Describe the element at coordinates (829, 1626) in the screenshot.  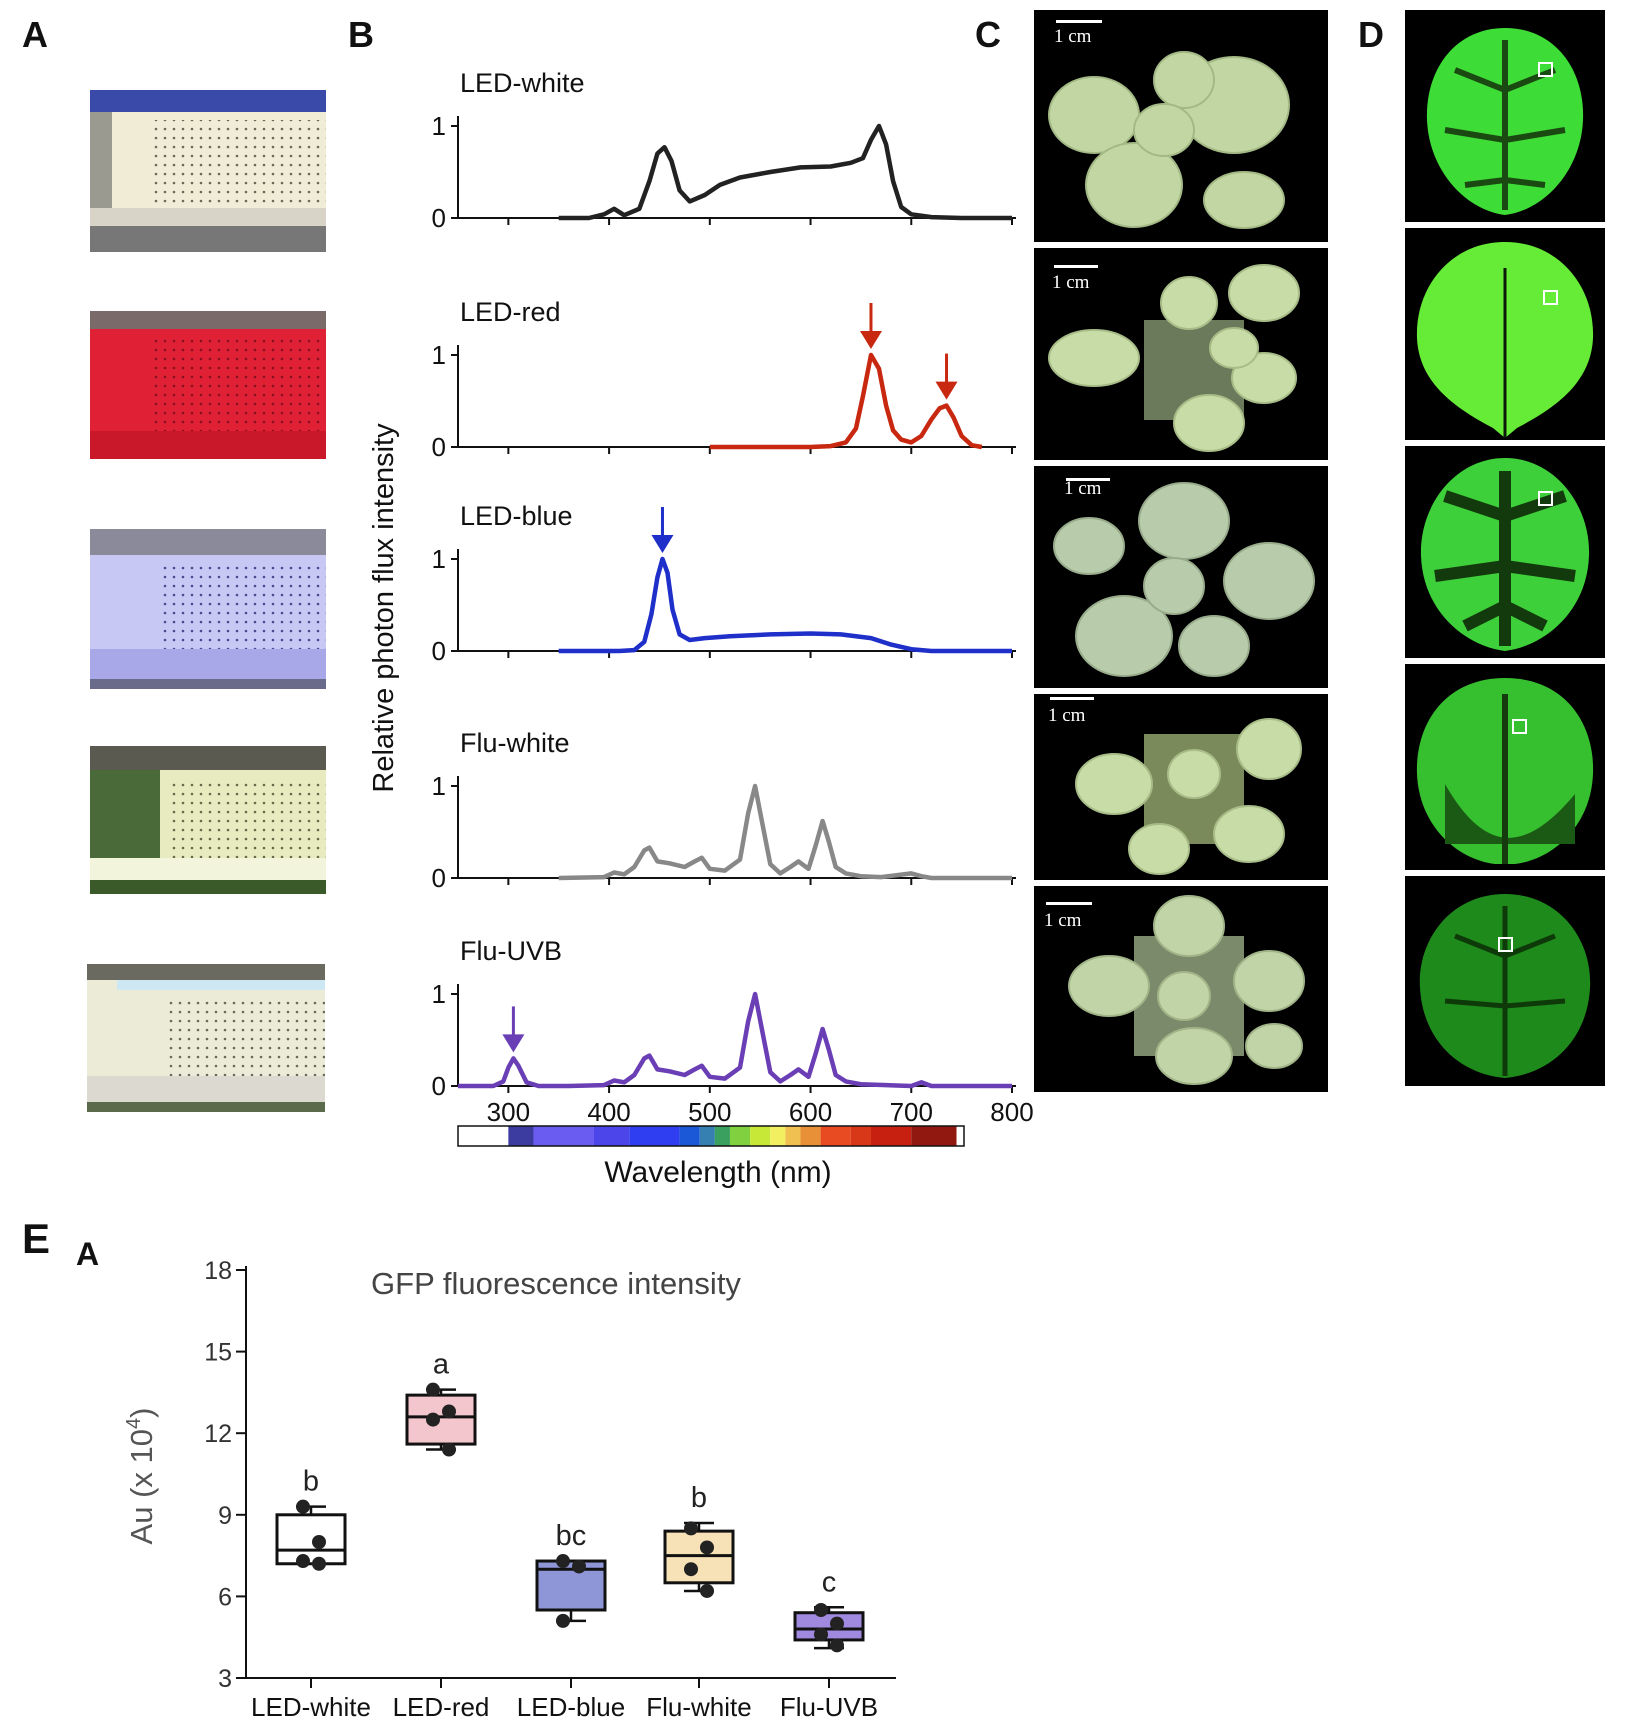
I see `box-iqr-flu-uvb` at that location.